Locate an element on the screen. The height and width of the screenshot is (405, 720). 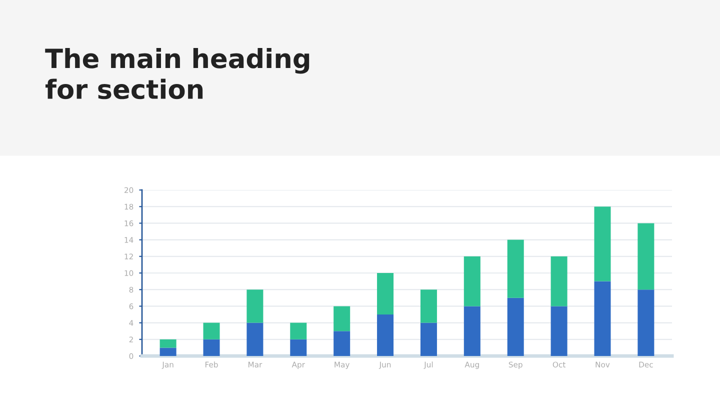
chart-title: The main heading for section is located at coordinates (177, 74).